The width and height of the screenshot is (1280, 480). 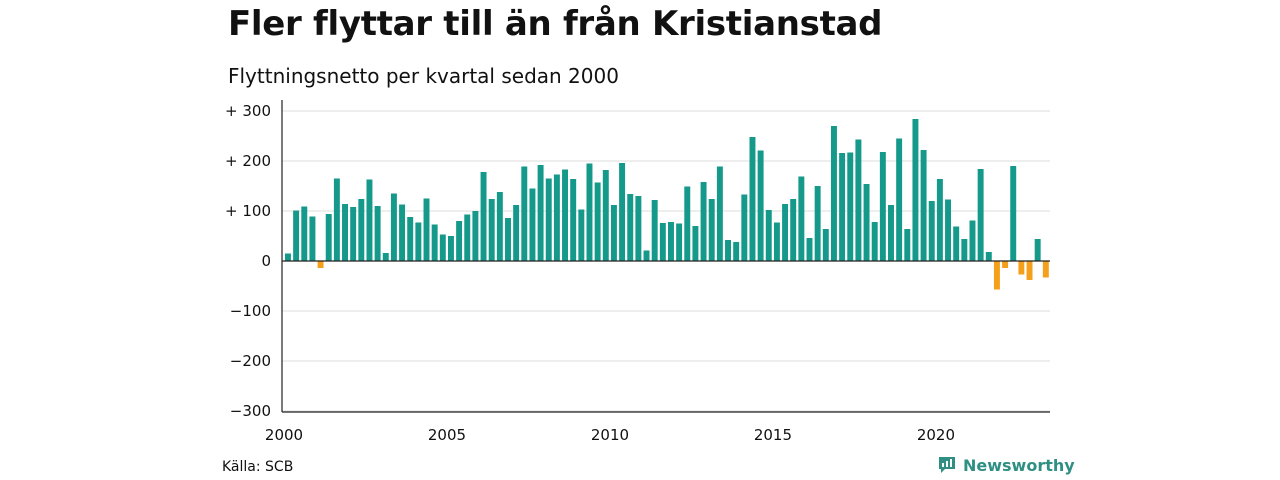 What do you see at coordinates (284, 435) in the screenshot?
I see `x-tick-label: 2000` at bounding box center [284, 435].